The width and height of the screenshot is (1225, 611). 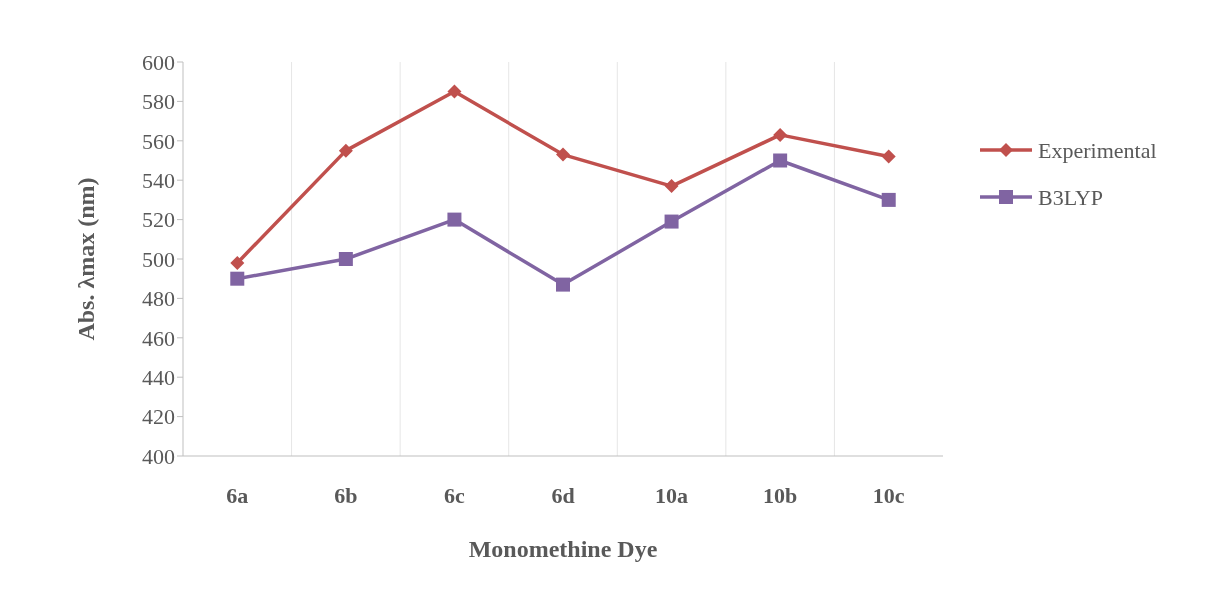 What do you see at coordinates (158, 102) in the screenshot?
I see `y-tick-label: 580` at bounding box center [158, 102].